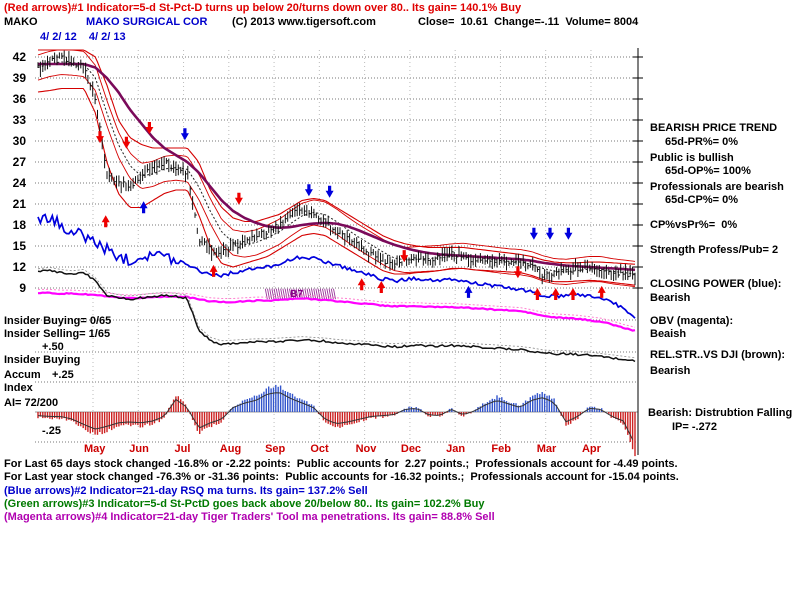 The image size is (800, 600). I want to click on price-axis-label: 15, so click(19, 246).